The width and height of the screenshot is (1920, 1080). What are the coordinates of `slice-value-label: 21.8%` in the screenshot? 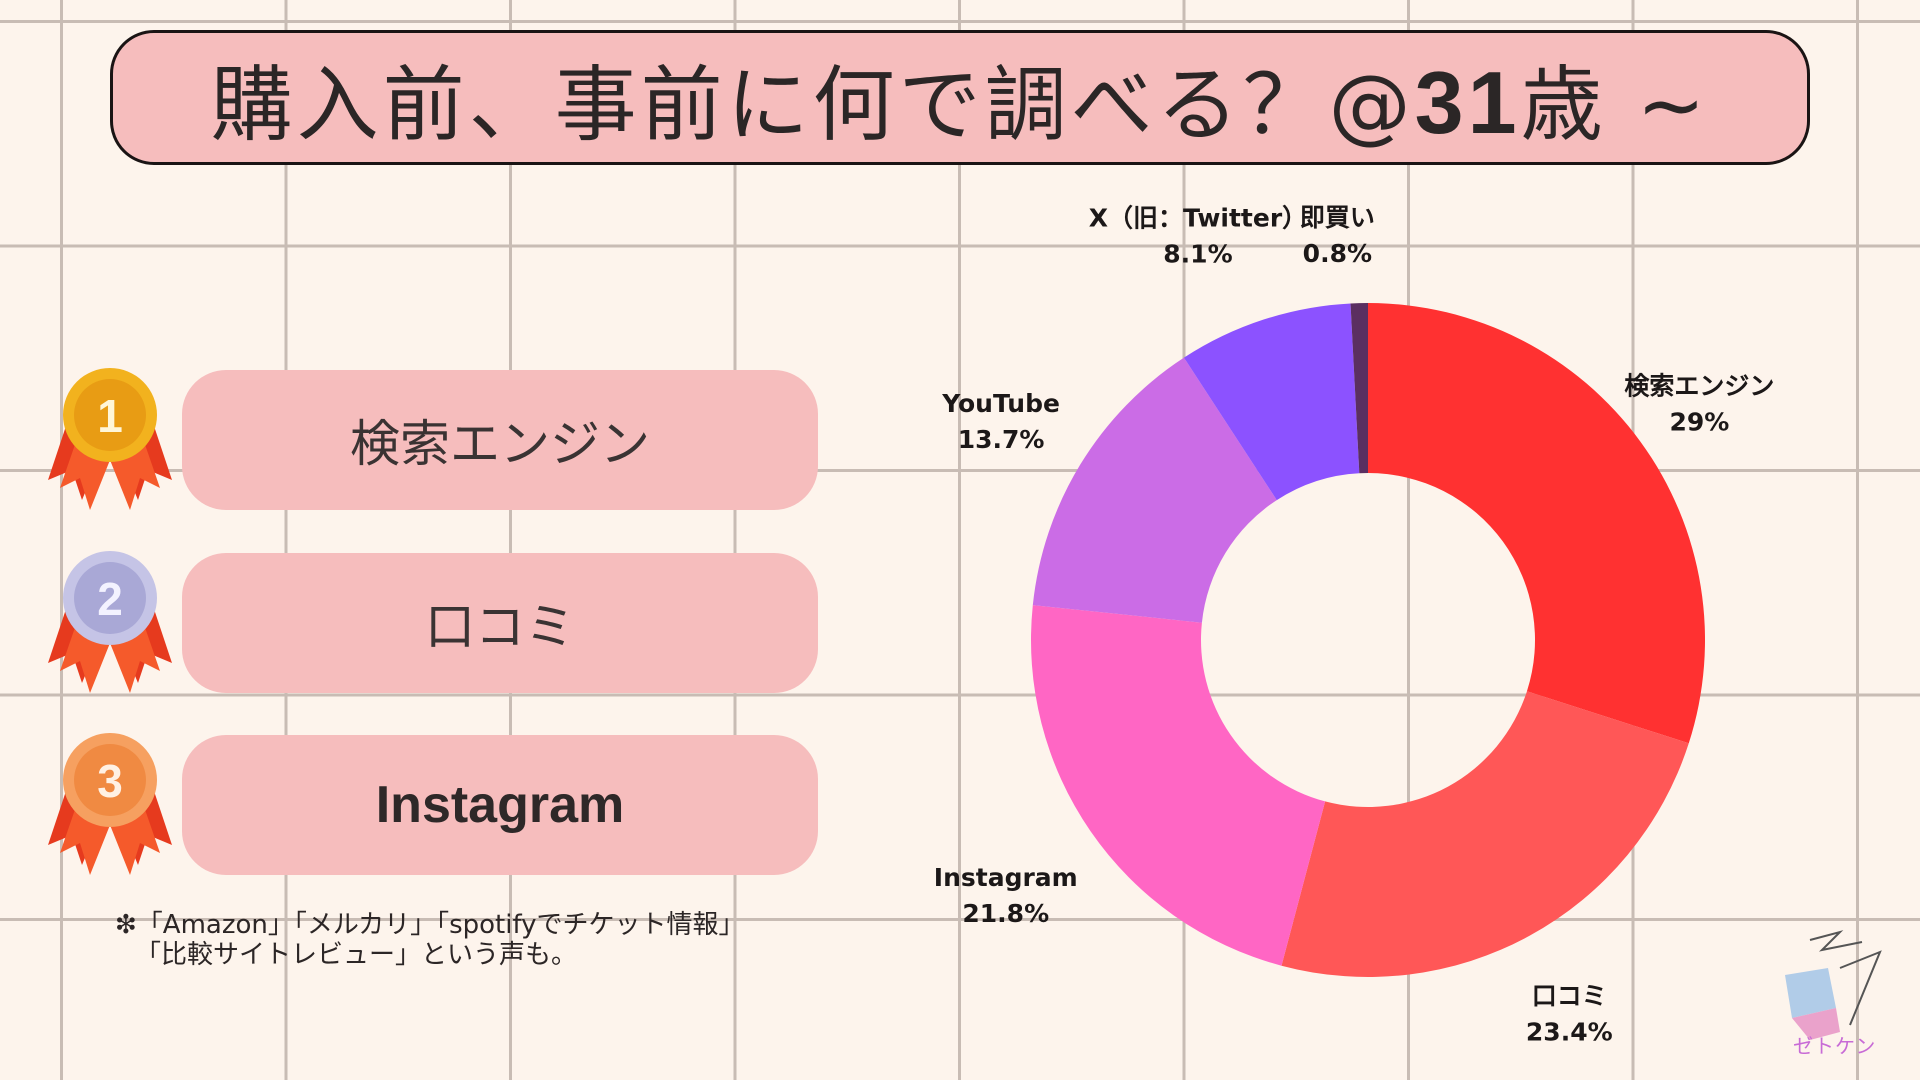 It's located at (1005, 913).